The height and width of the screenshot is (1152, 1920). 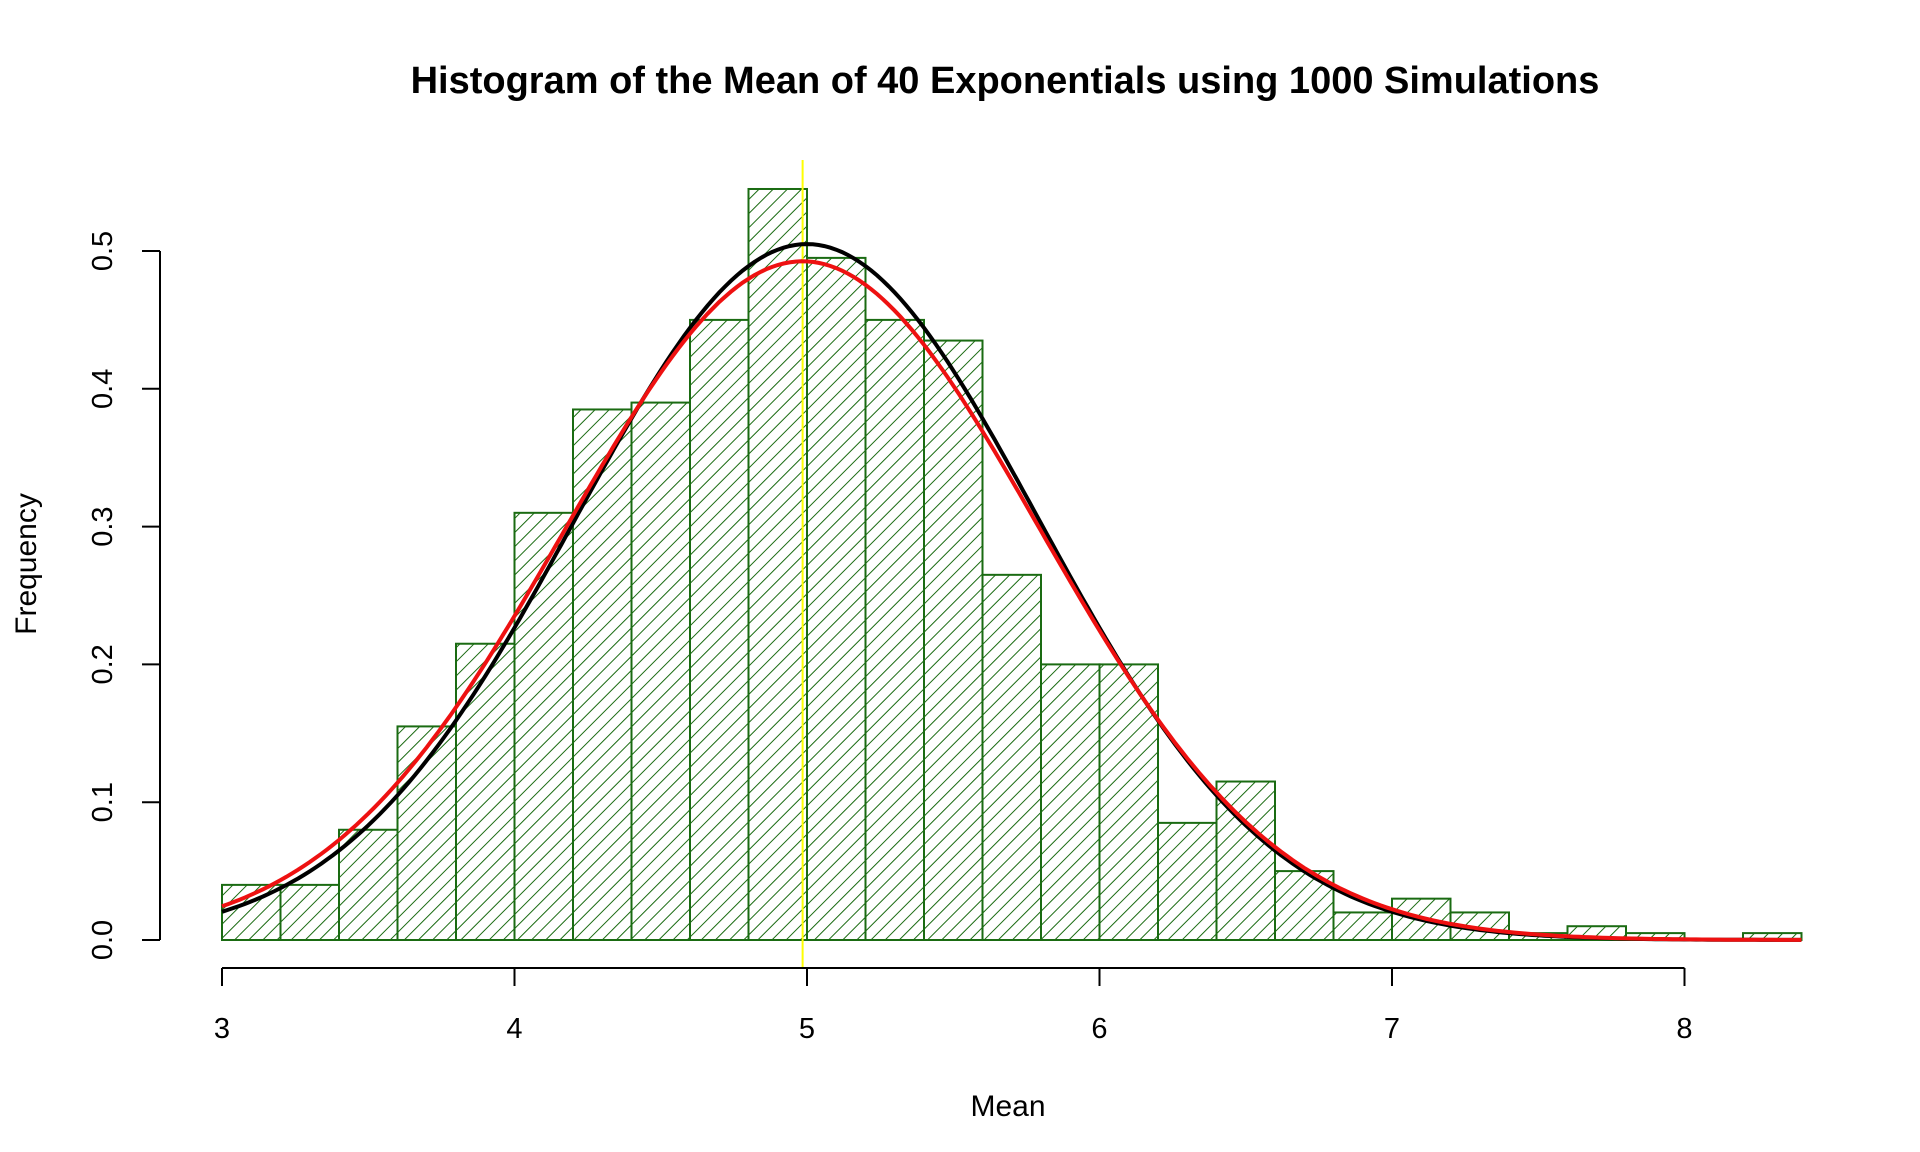 I want to click on y-tick-label: 0.3, so click(x=103, y=526).